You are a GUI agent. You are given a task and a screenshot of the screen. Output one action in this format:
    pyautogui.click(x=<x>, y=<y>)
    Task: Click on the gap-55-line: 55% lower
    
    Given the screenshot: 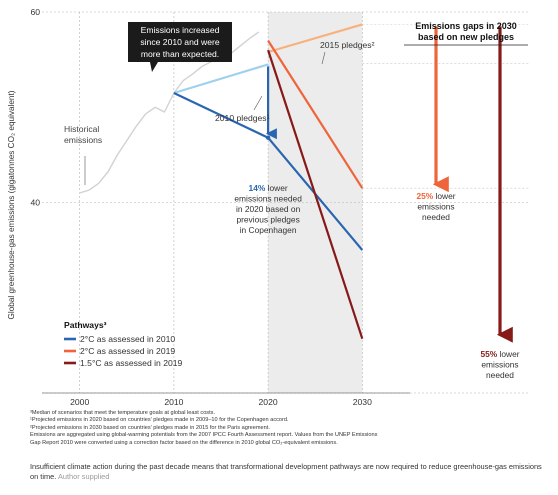 What is the action you would take?
    pyautogui.click(x=499, y=354)
    